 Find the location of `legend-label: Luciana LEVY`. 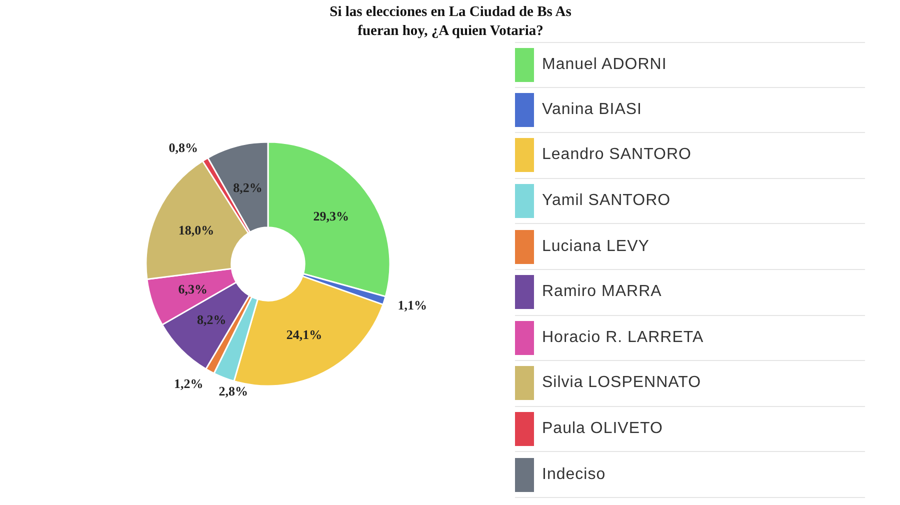

legend-label: Luciana LEVY is located at coordinates (595, 247).